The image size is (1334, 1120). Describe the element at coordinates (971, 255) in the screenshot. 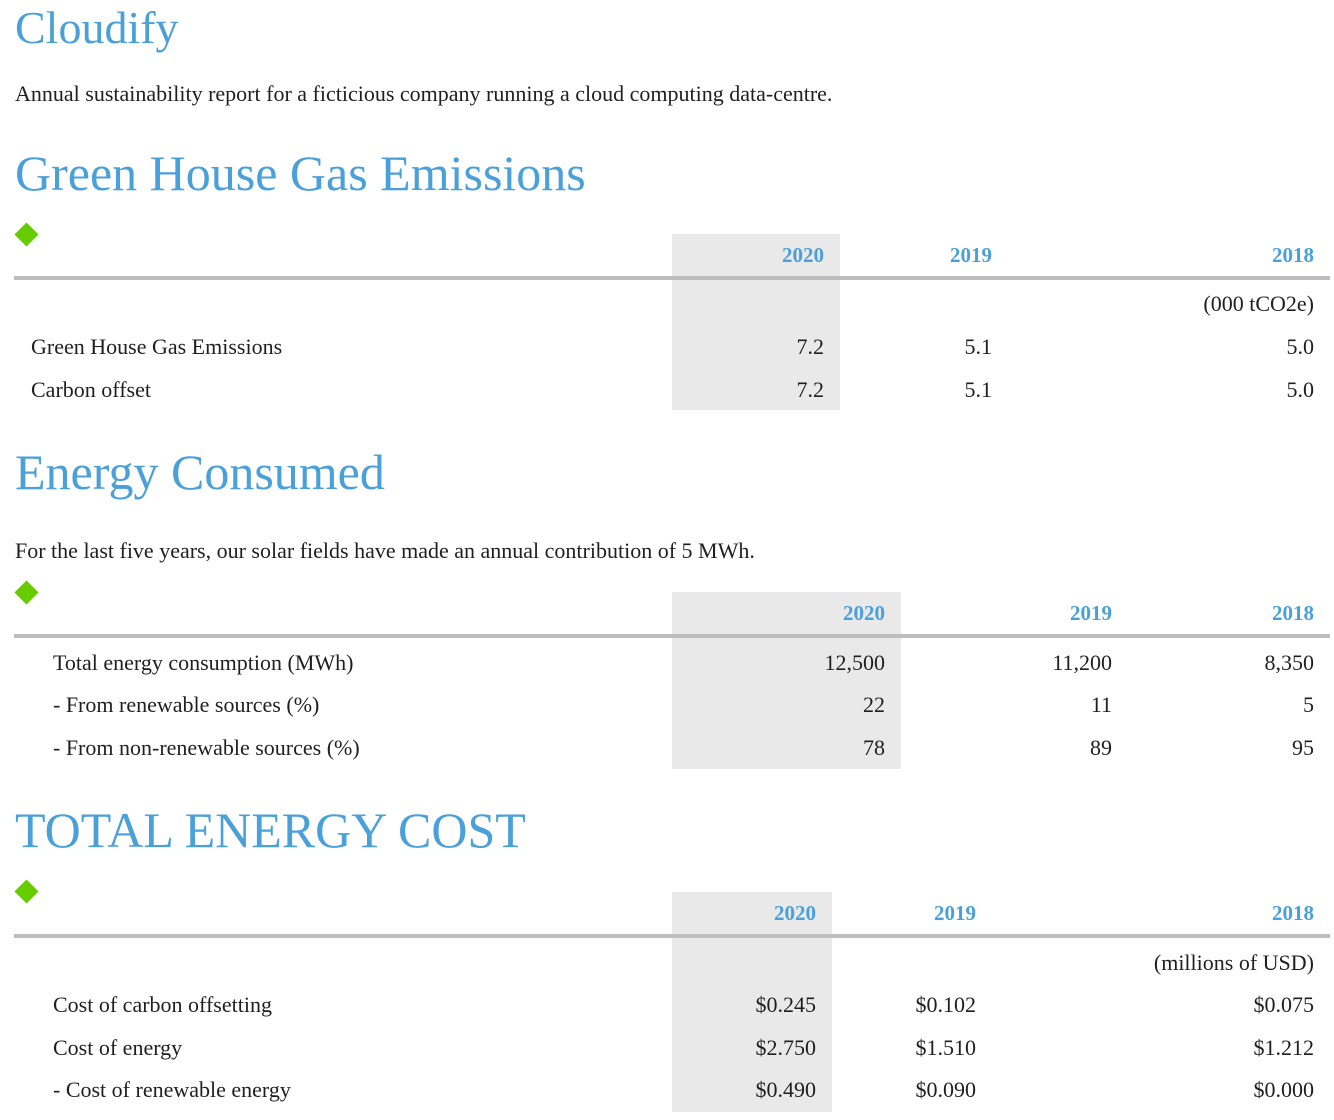

I see `ghg-year-2019: 2019` at that location.